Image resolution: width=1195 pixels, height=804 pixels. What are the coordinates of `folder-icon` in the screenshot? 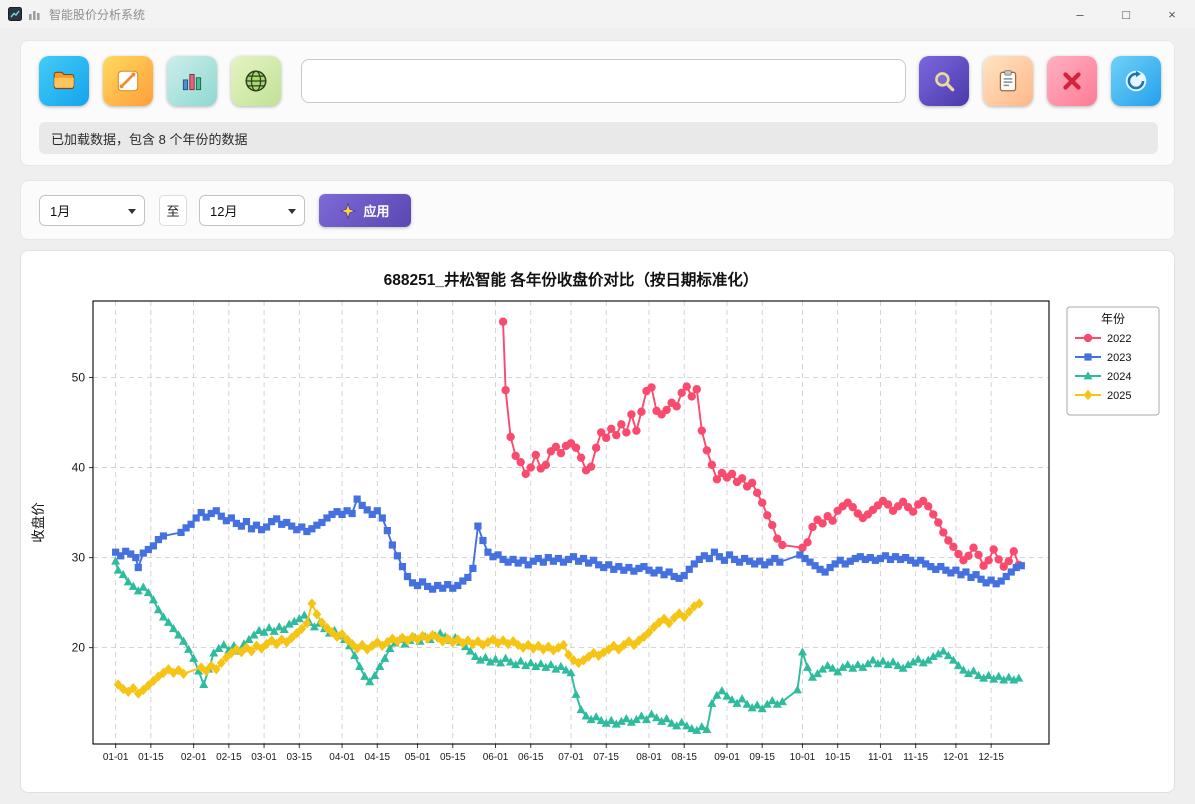 It's located at (64, 80).